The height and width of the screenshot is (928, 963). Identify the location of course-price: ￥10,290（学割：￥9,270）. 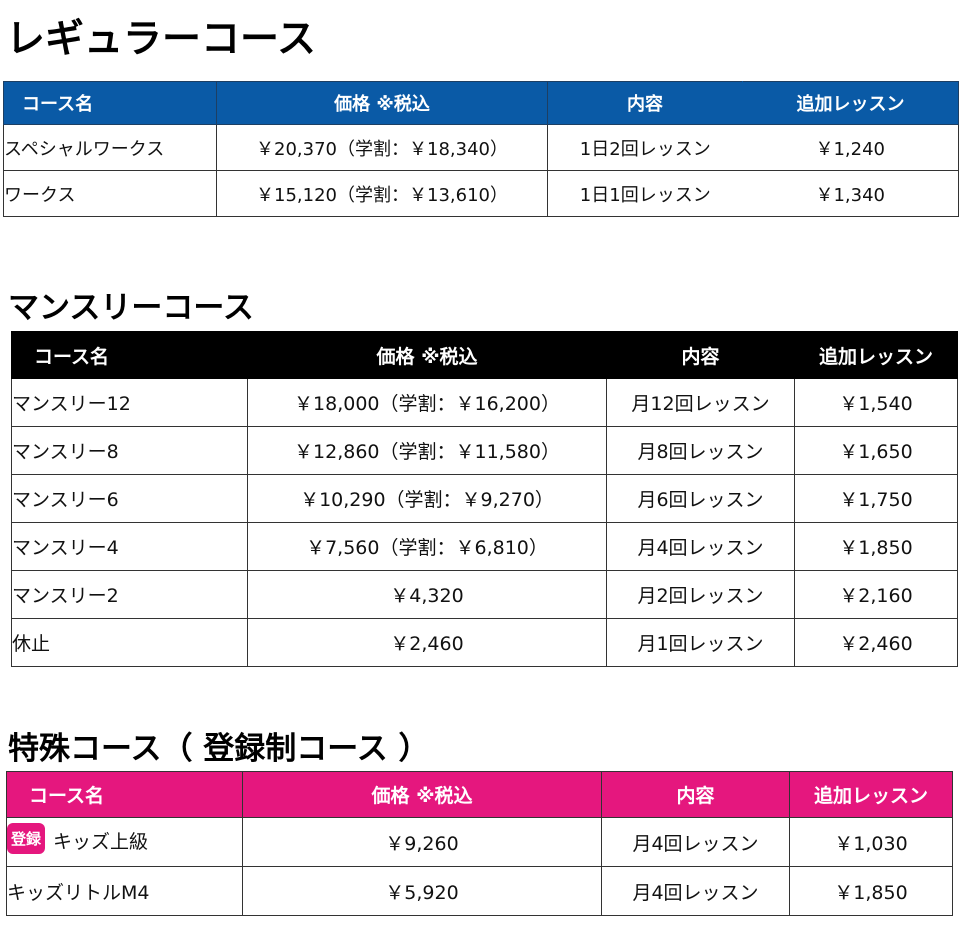
(427, 498).